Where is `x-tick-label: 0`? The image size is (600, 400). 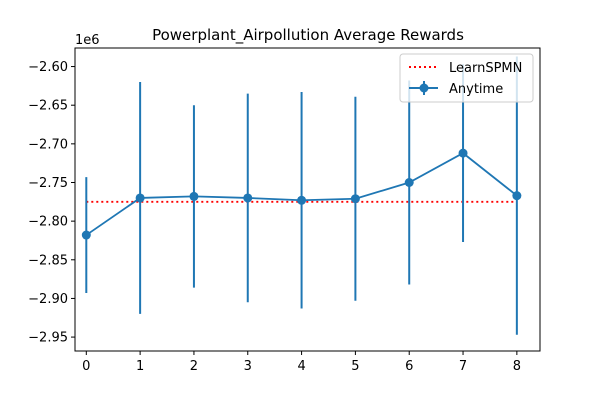 x-tick-label: 0 is located at coordinates (86, 366).